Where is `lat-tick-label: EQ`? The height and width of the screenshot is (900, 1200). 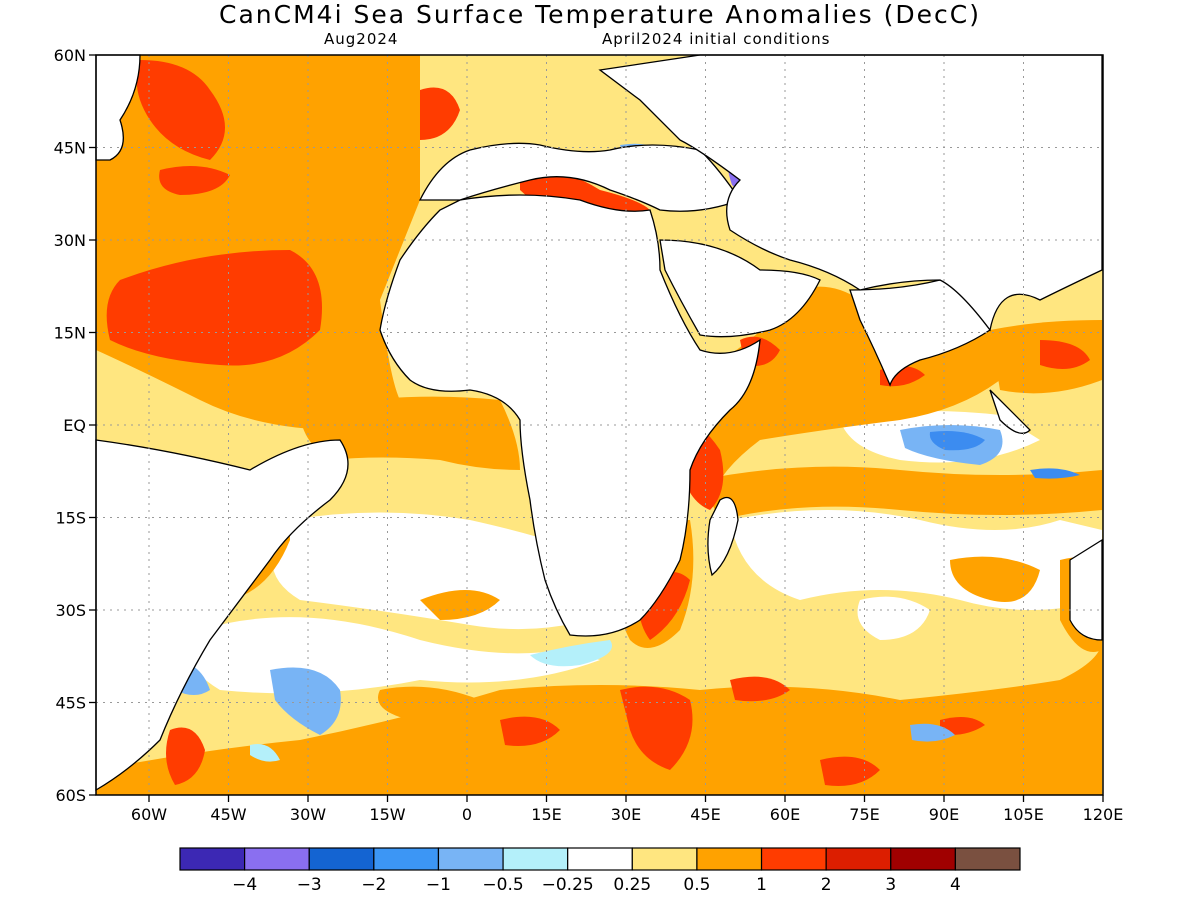
lat-tick-label: EQ is located at coordinates (74, 425).